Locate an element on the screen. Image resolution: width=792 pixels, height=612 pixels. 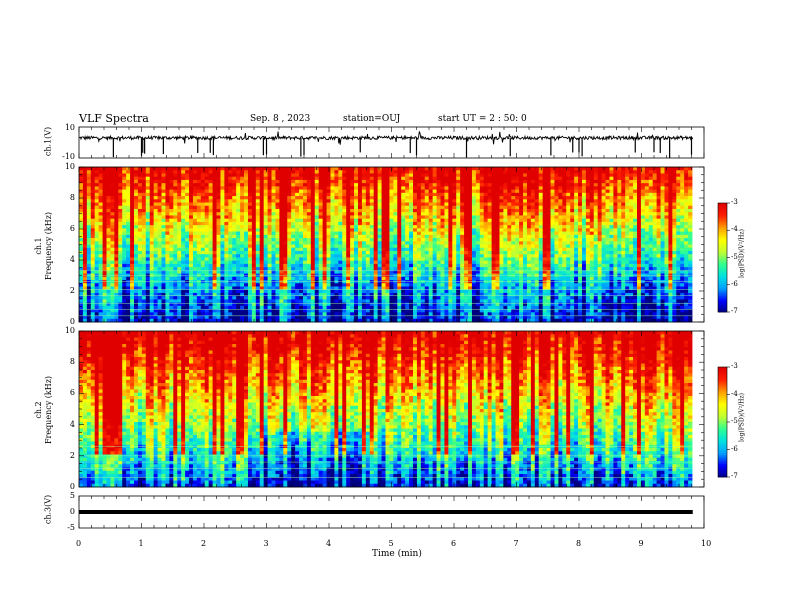
x-tick-label: 4 is located at coordinates (329, 543).